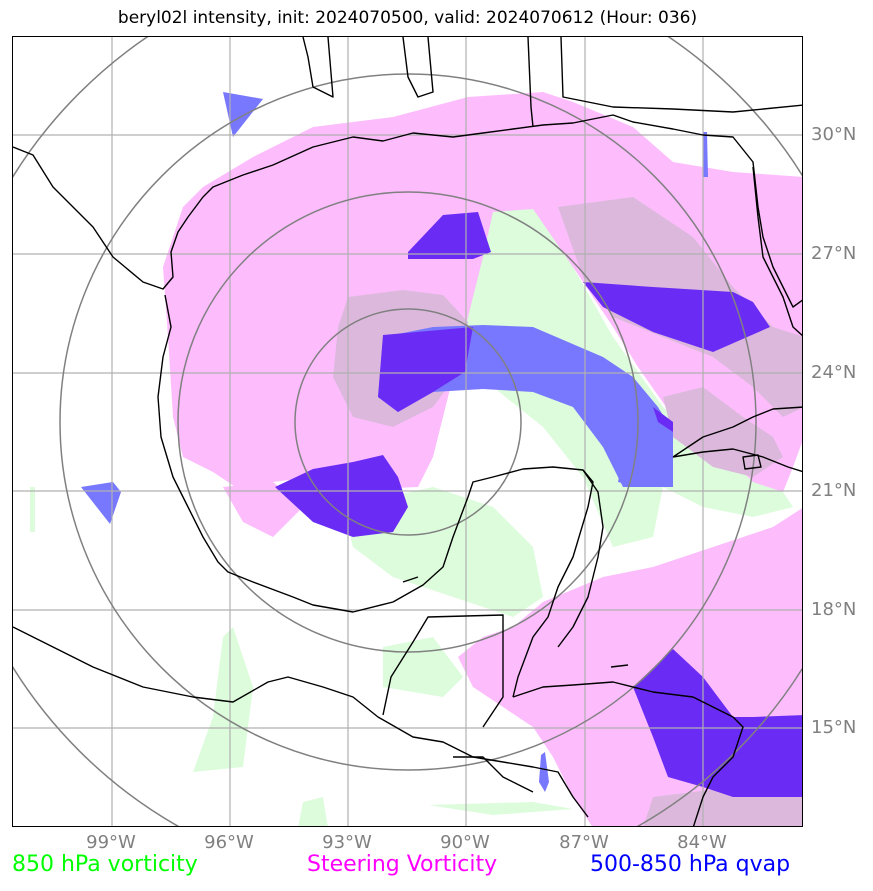 The height and width of the screenshot is (891, 873). I want to click on lat-label-27n: 27°N, so click(834, 253).